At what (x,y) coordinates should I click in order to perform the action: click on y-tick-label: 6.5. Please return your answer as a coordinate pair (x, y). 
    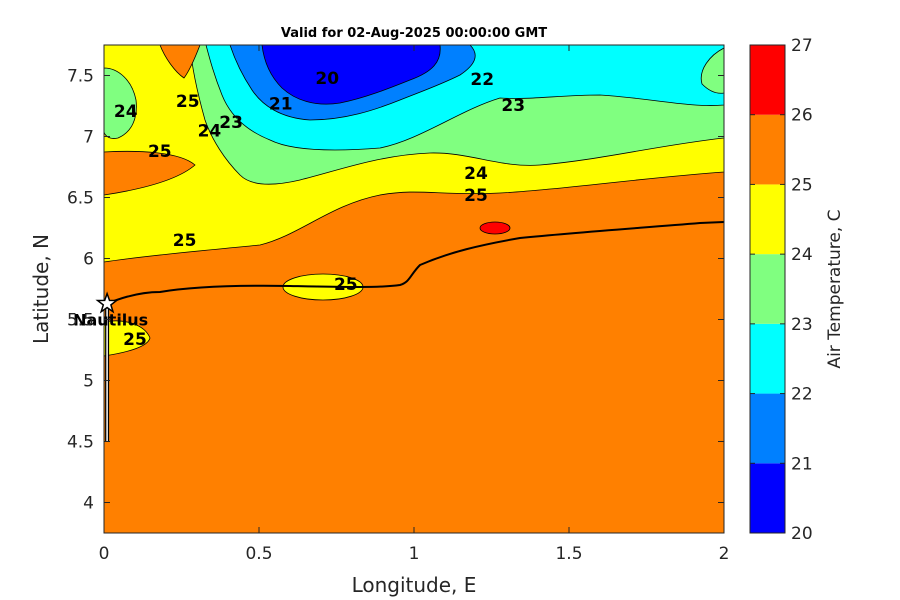
    Looking at the image, I should click on (80, 199).